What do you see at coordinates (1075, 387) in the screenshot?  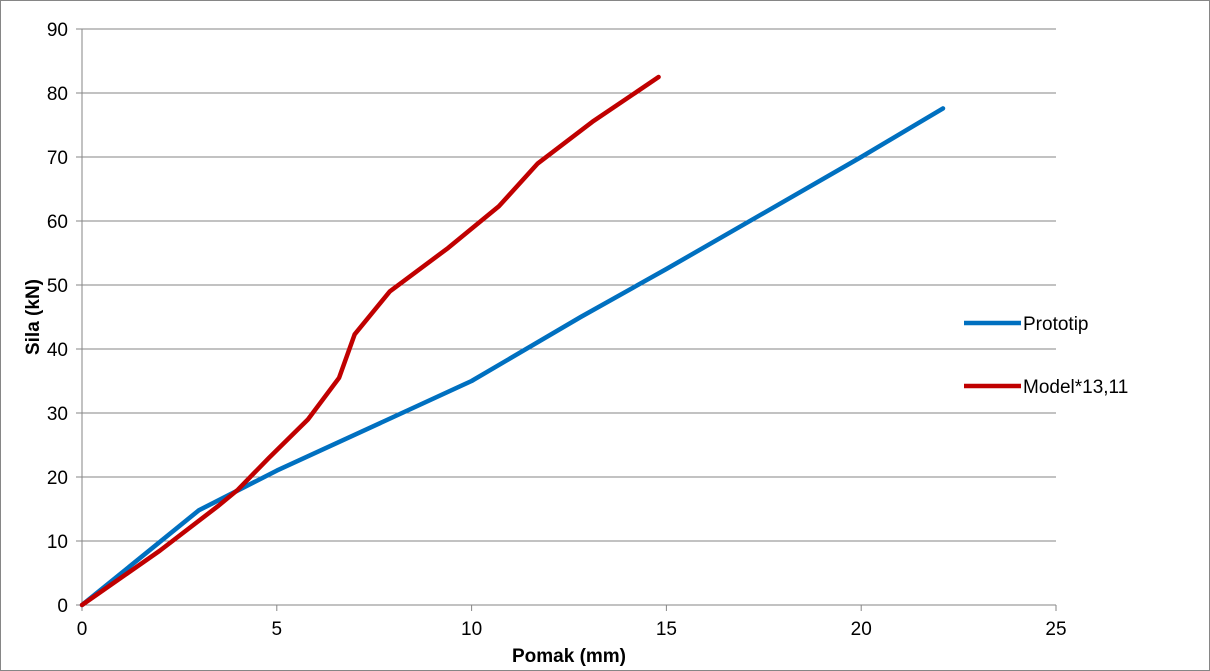 I see `legend-label: Model*13,11` at bounding box center [1075, 387].